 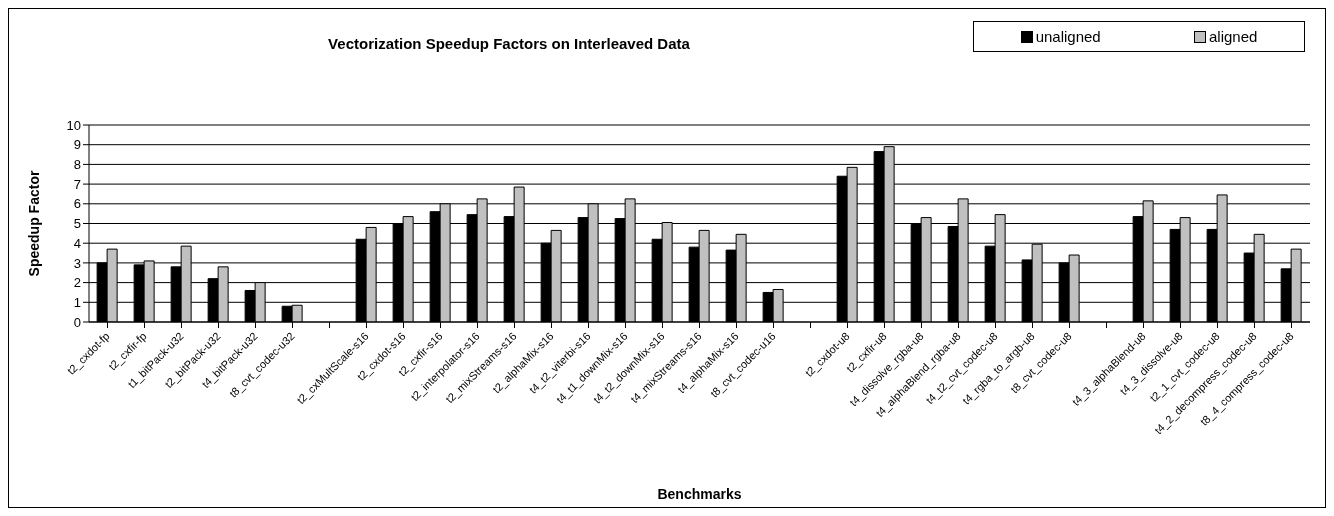 What do you see at coordinates (77, 204) in the screenshot?
I see `y-tick-label: 6` at bounding box center [77, 204].